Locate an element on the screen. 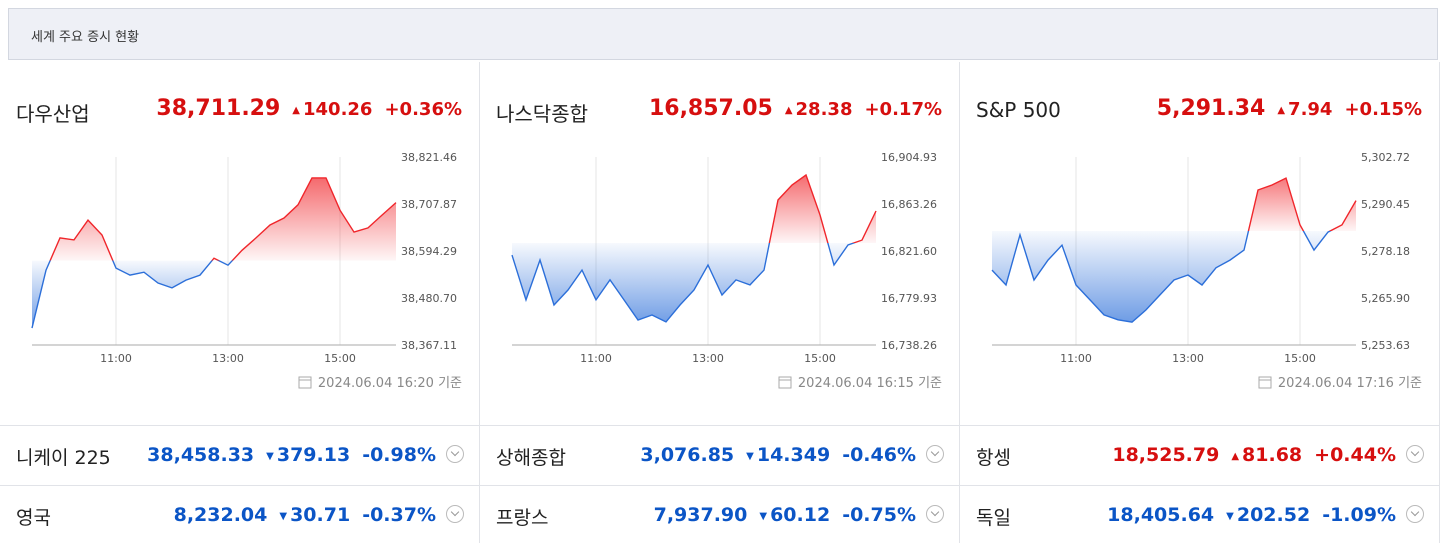  index-name: 나스닥종합 is located at coordinates (542, 114).